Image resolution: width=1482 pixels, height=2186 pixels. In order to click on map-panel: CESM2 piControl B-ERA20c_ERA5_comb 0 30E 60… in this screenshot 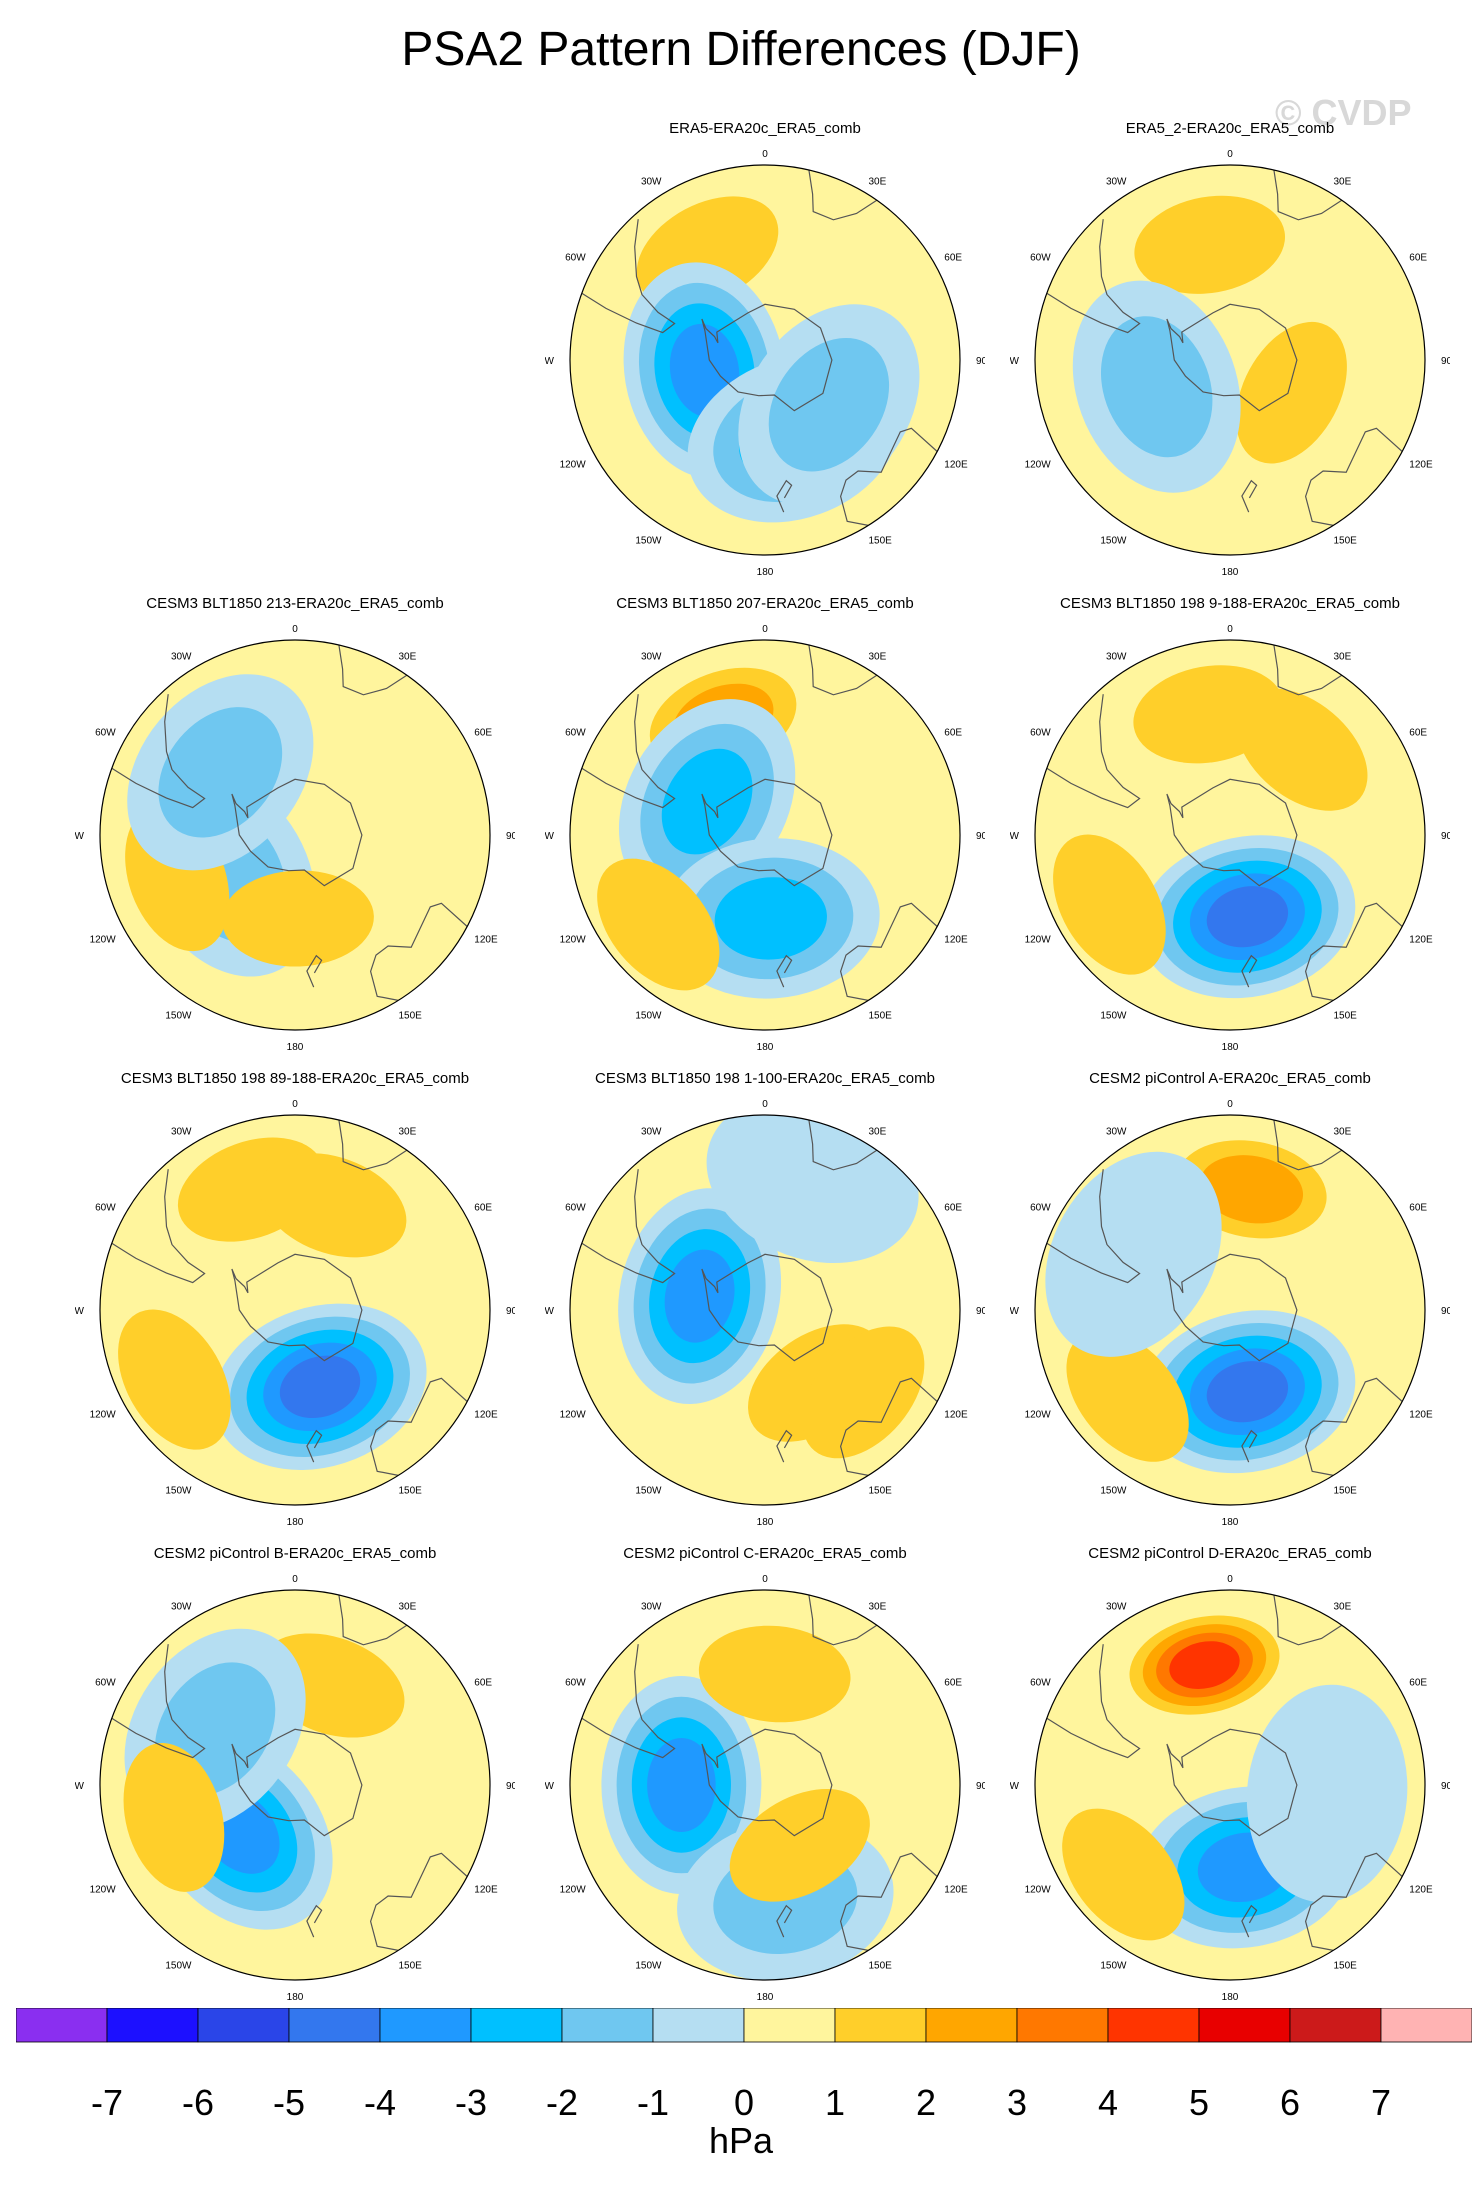, I will do `click(295, 1780)`.